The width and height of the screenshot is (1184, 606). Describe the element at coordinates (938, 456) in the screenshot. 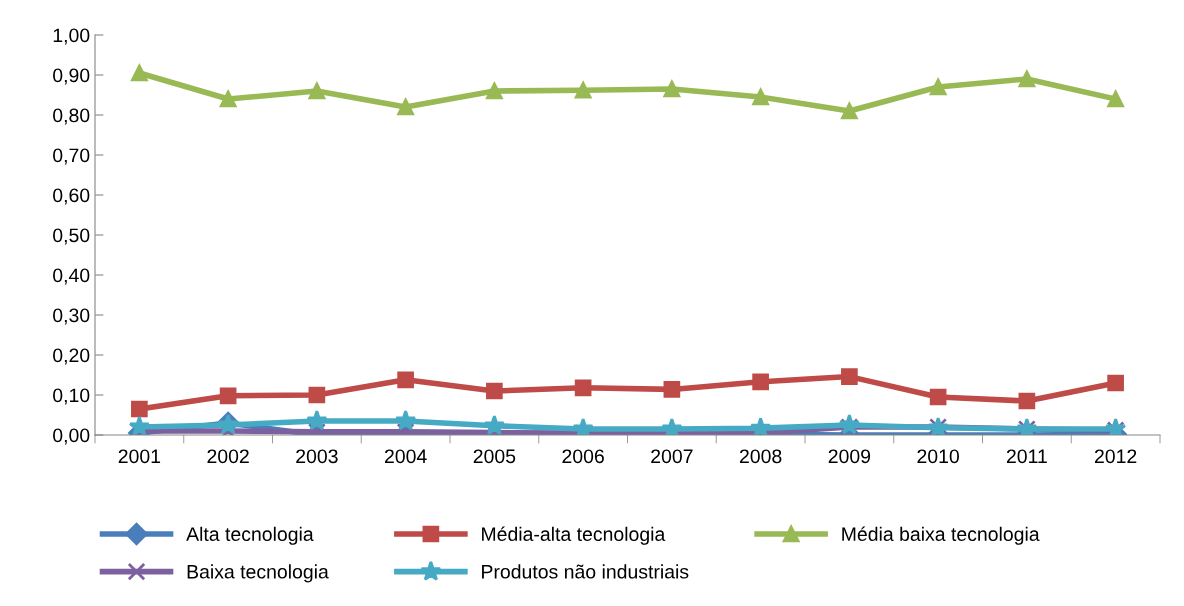

I see `x-tick-label: 2010` at that location.